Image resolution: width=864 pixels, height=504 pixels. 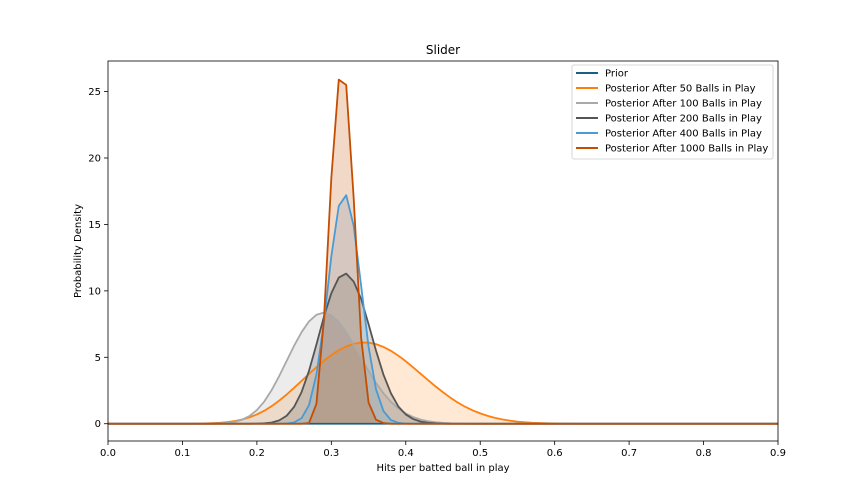 I want to click on legend-entry-posterior-after-50-balls-in-play: Posterior After 50 Balls in Play, so click(x=680, y=89).